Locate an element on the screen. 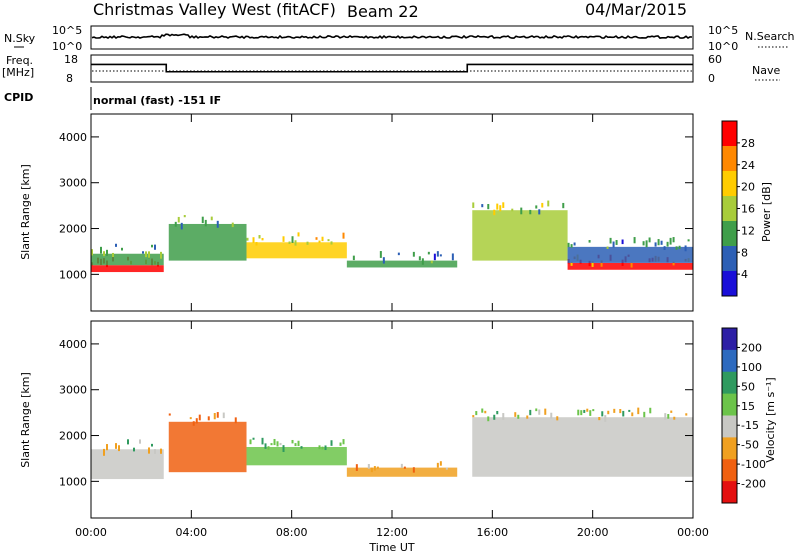  power-colorbar-tick-label: 20 is located at coordinates (748, 187).